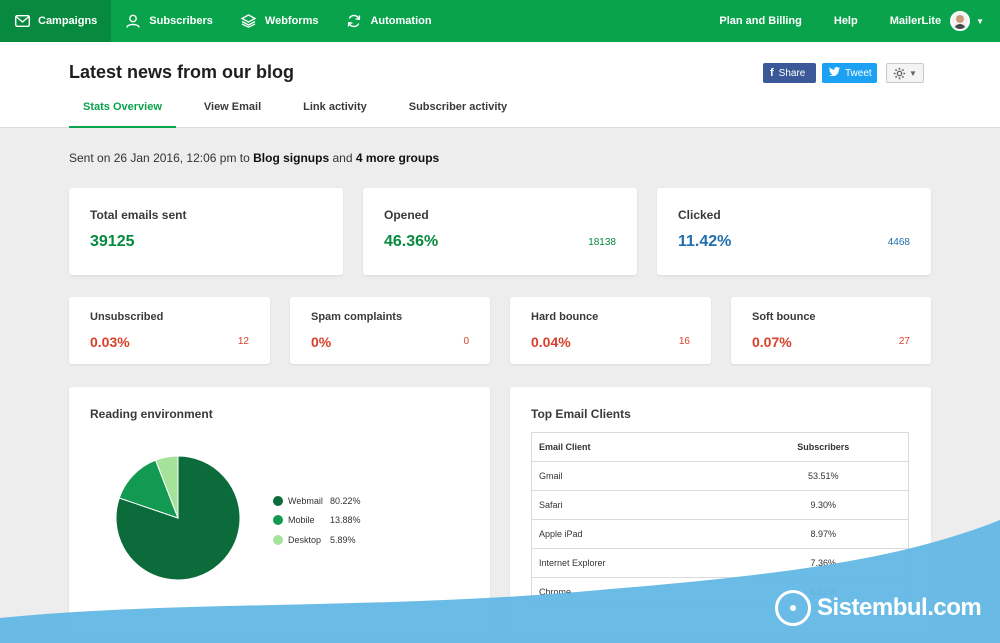 Image resolution: width=1000 pixels, height=643 pixels. I want to click on nav-campaigns-label: Campaigns, so click(68, 21).